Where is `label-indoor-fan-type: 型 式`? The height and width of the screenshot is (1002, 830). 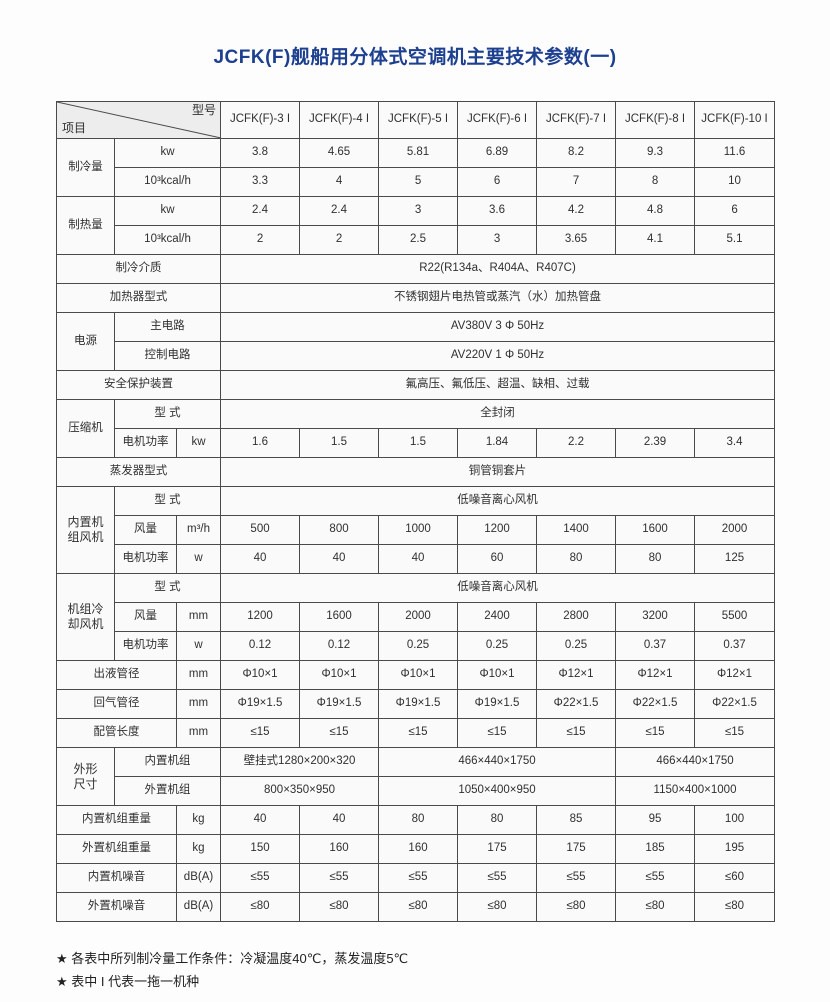
label-indoor-fan-type: 型 式 is located at coordinates (167, 501).